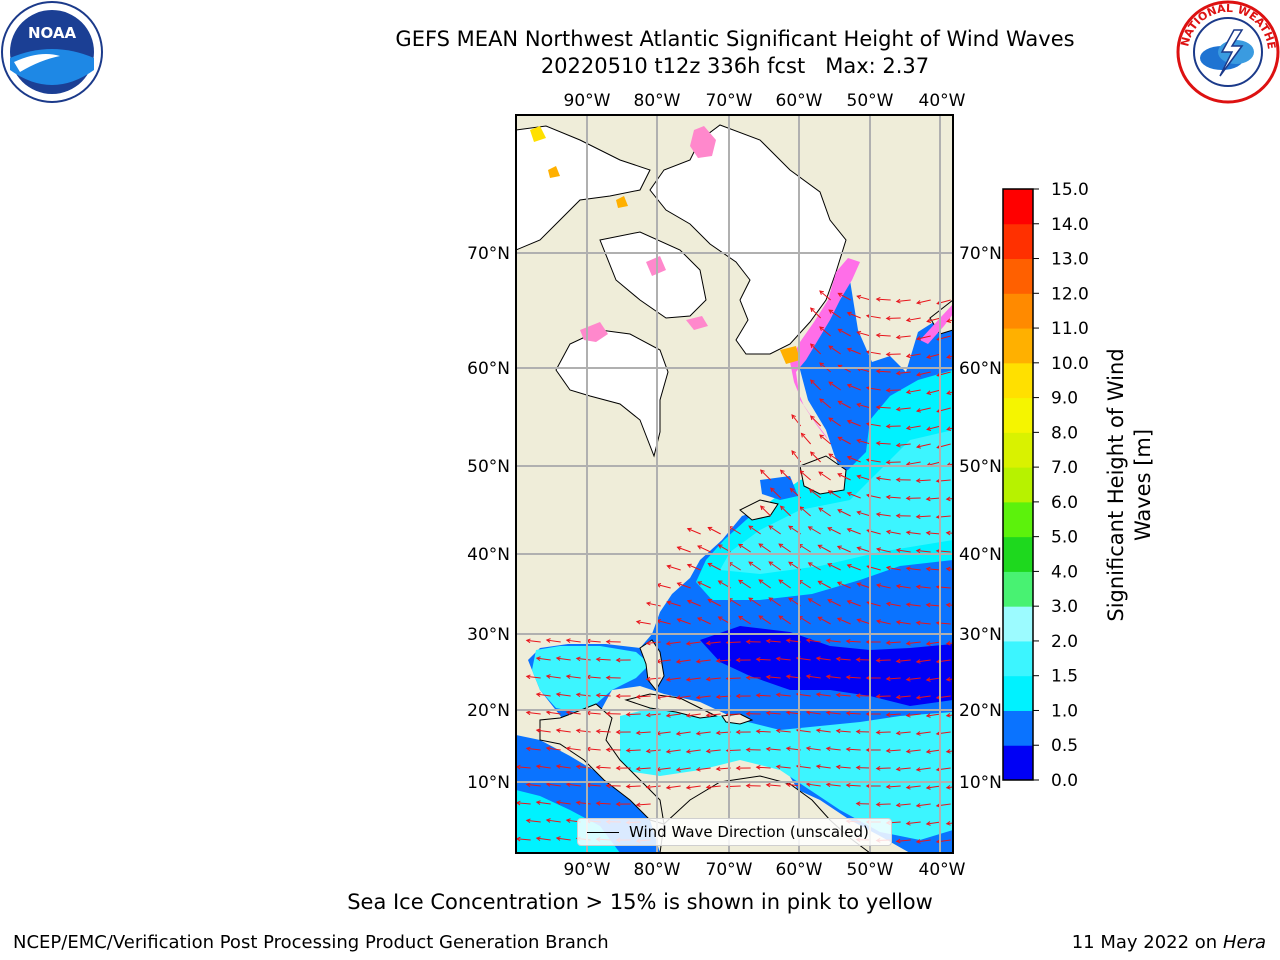  I want to click on lon-label-top: 80°W, so click(657, 101).